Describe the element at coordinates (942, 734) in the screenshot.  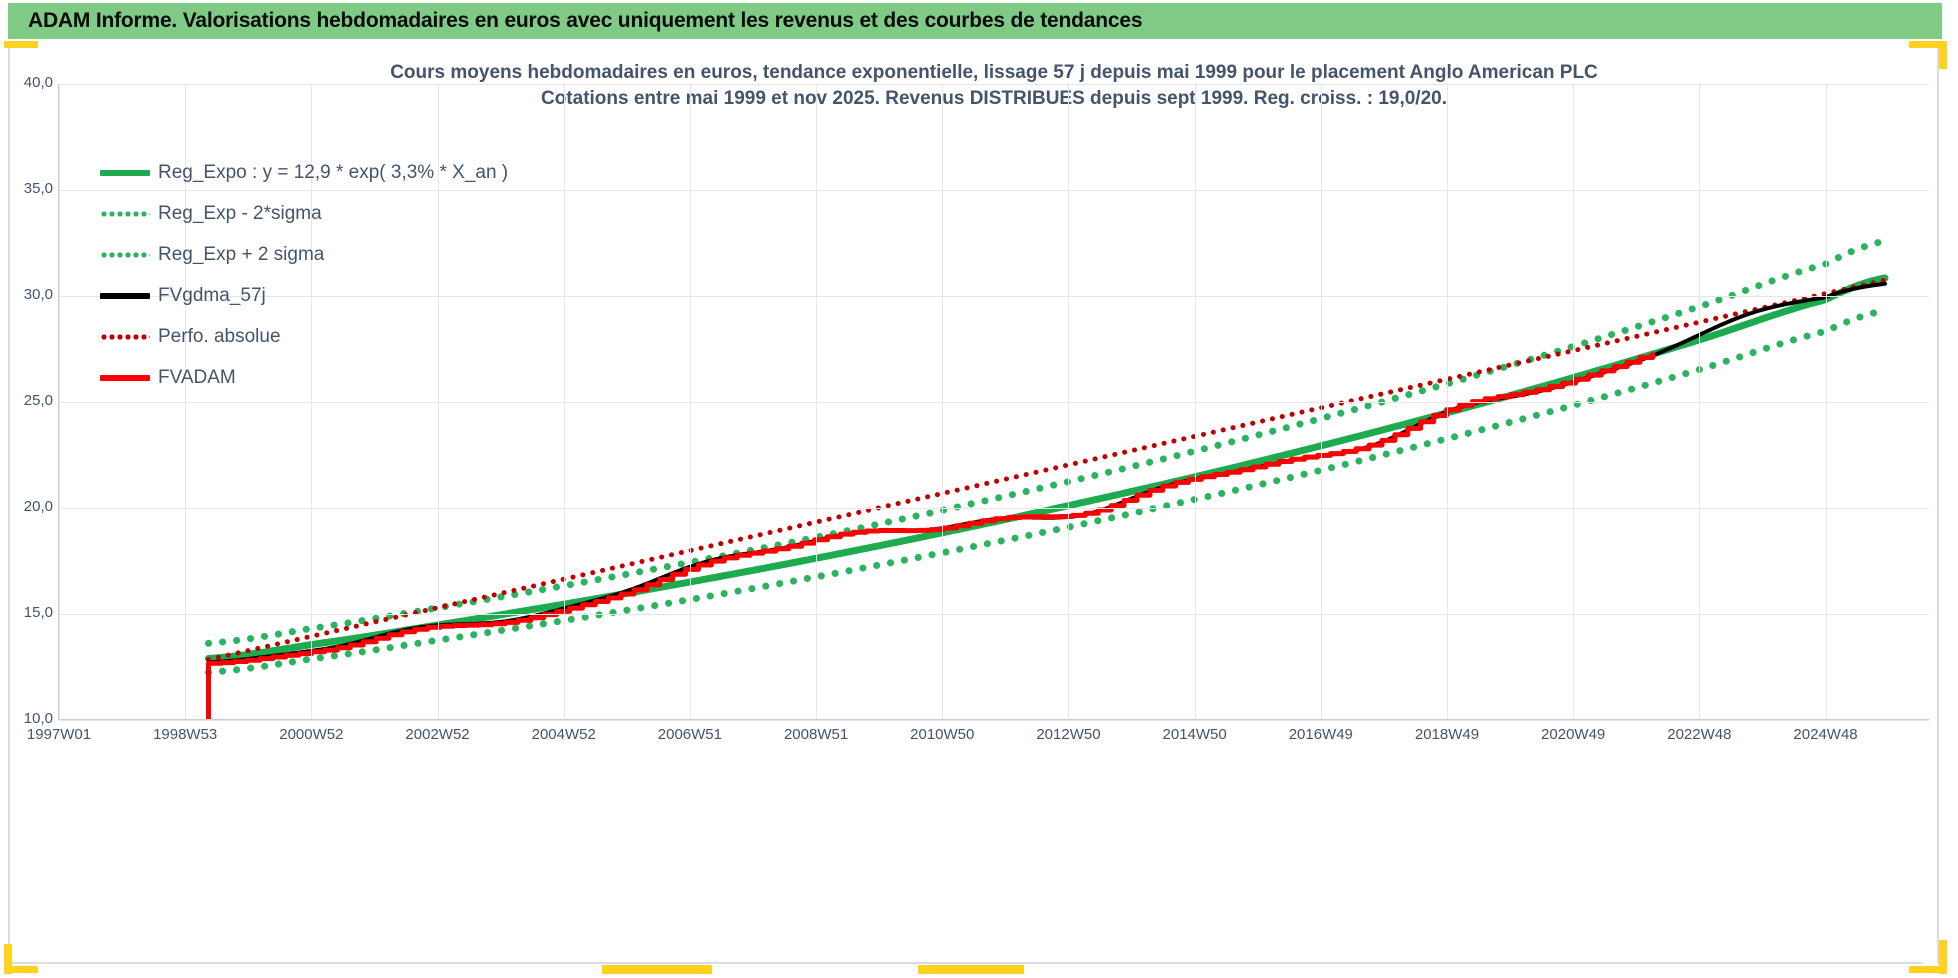
I see `x-axis-tick-label: 2010W50` at that location.